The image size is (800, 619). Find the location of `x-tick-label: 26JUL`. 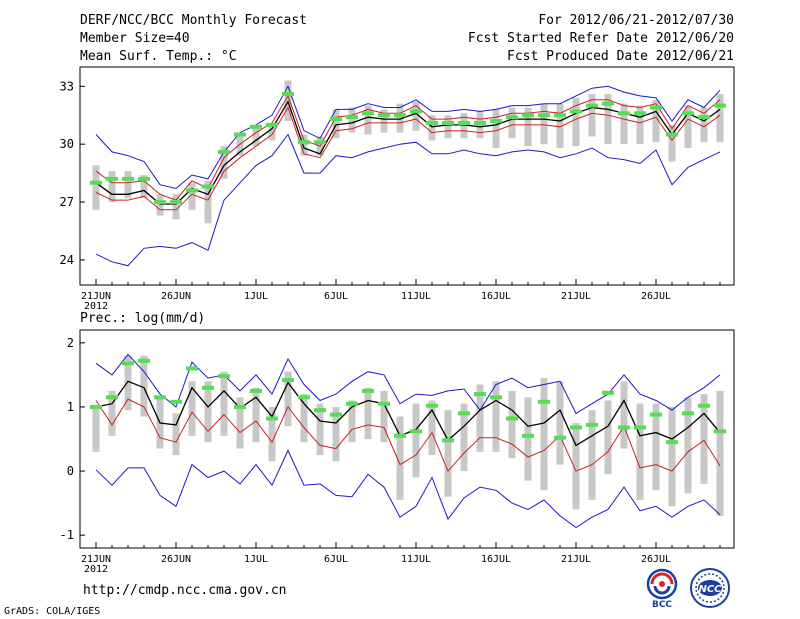

x-tick-label: 26JUL is located at coordinates (656, 559).